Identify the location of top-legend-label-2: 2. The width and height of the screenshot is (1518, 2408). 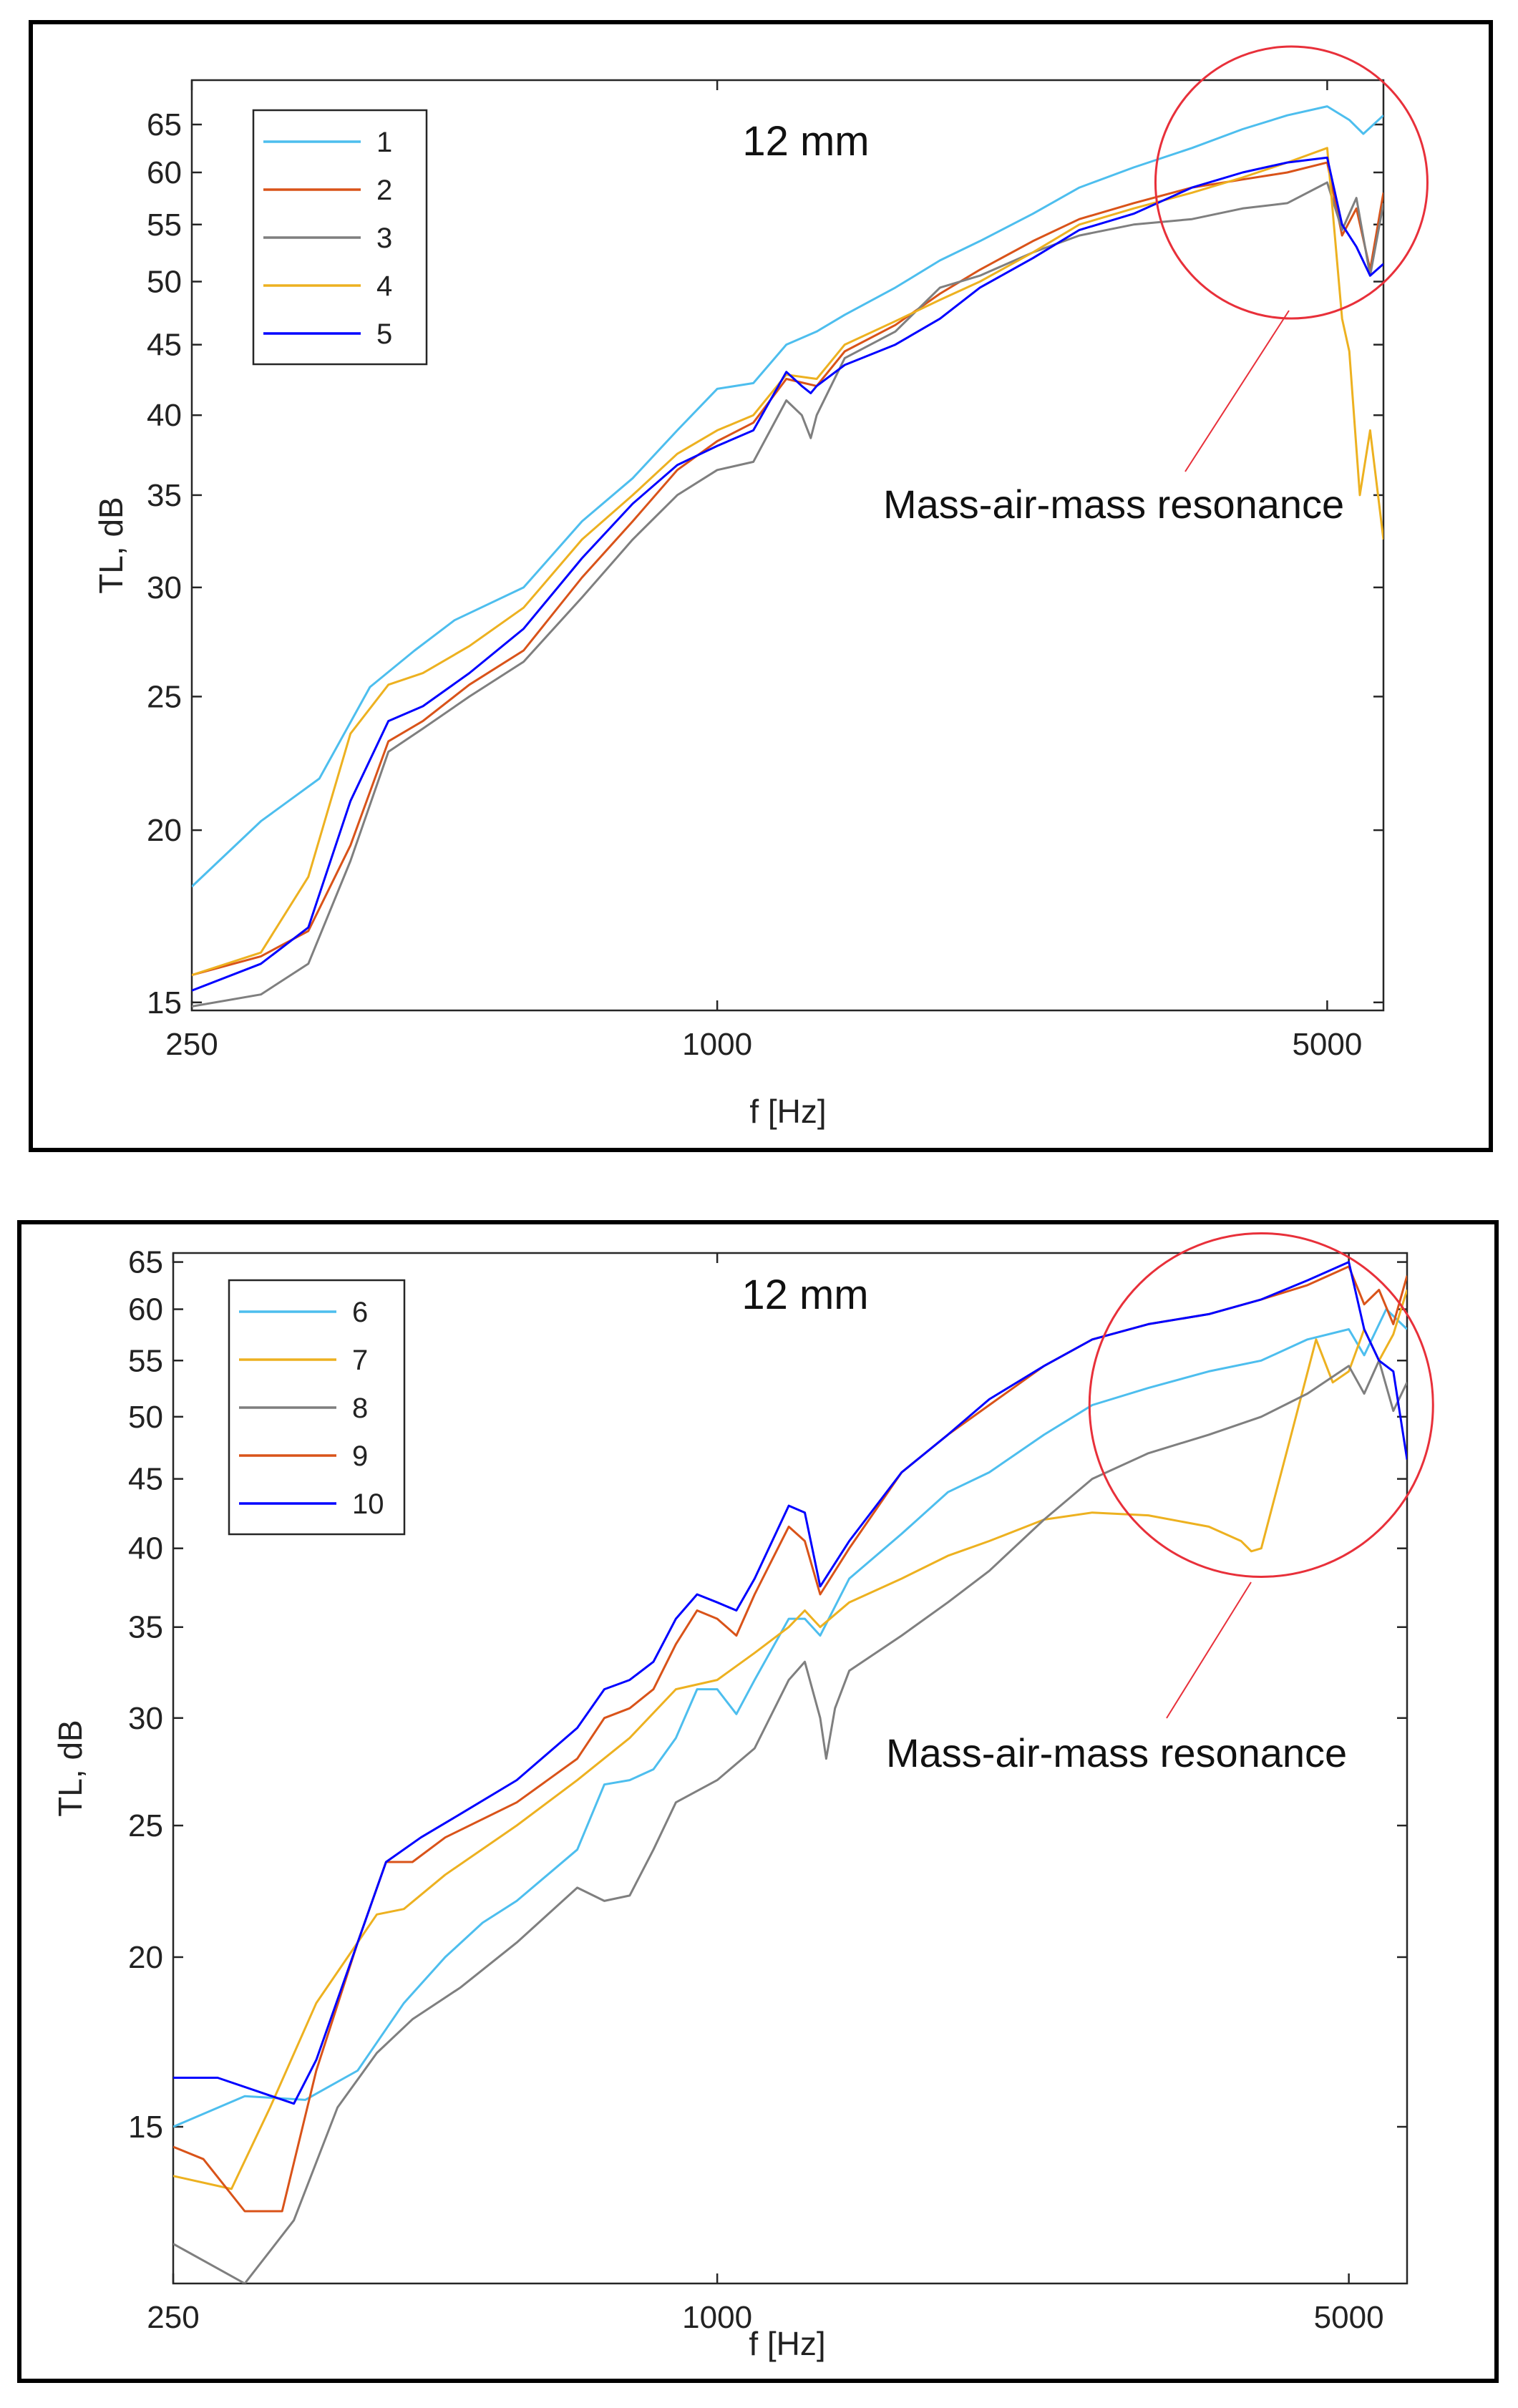
(384, 191).